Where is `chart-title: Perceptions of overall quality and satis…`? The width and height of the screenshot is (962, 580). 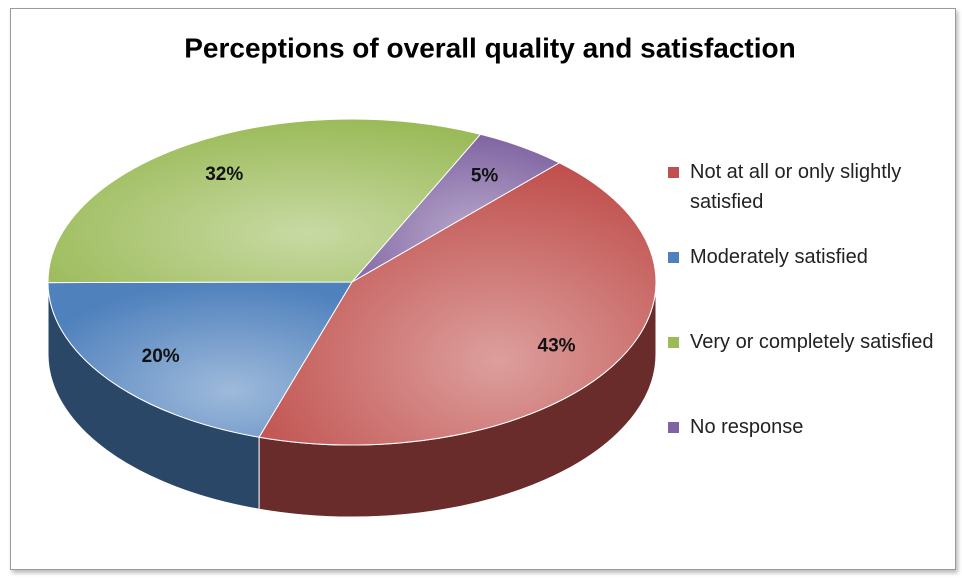
chart-title: Perceptions of overall quality and satis… is located at coordinates (490, 47).